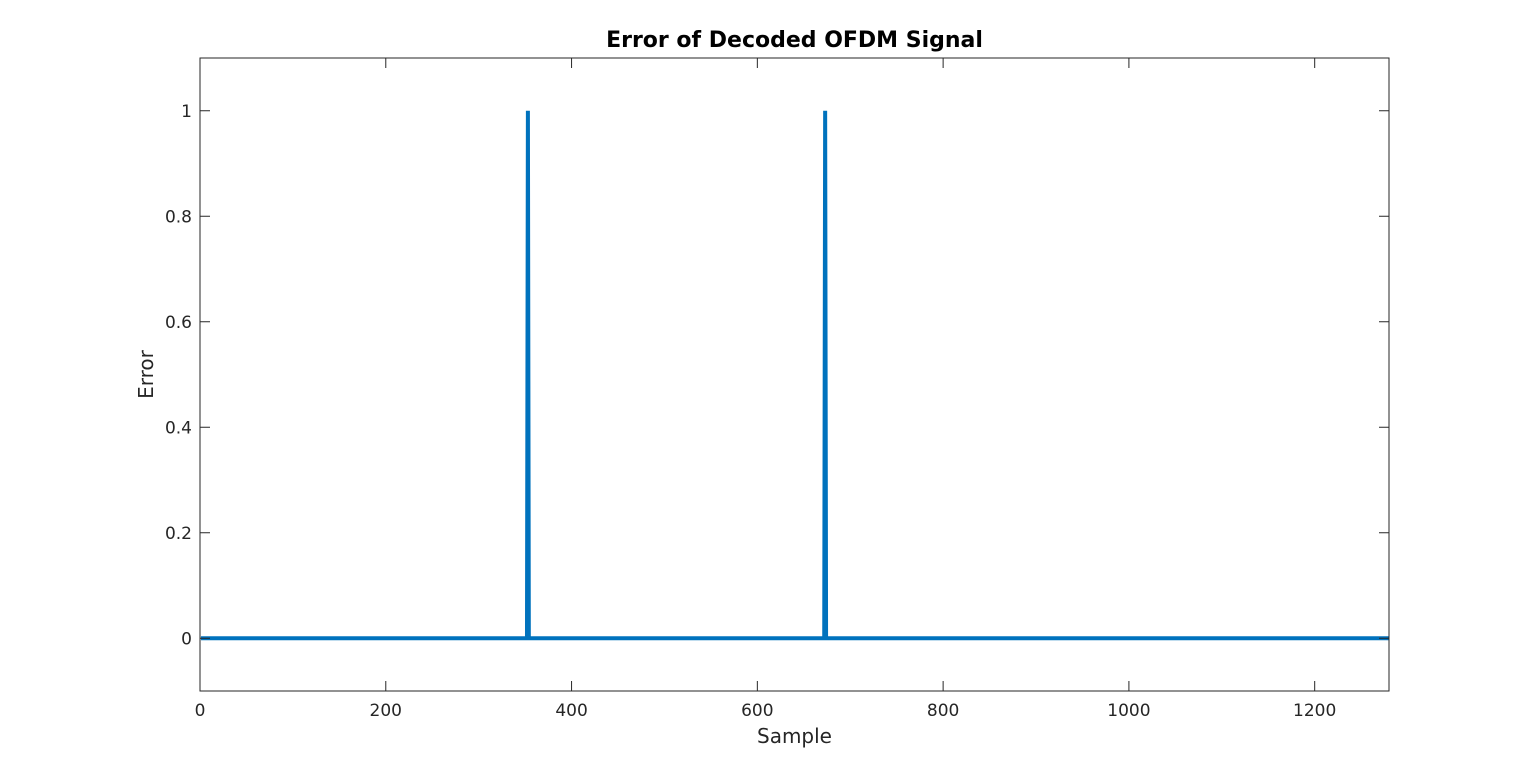 Image resolution: width=1535 pixels, height=782 pixels. What do you see at coordinates (794, 40) in the screenshot?
I see `chart-title: Error of Decoded OFDM Signal` at bounding box center [794, 40].